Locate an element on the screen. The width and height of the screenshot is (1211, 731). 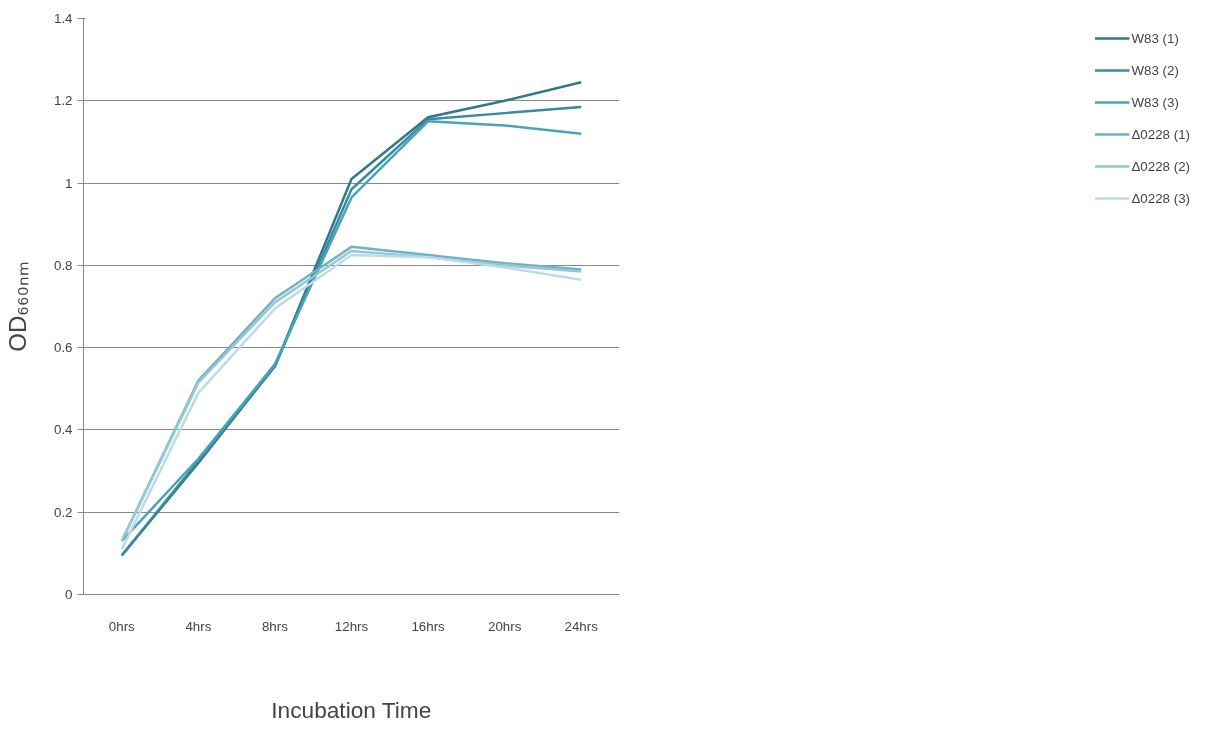
y-tick-label: 1 is located at coordinates (69, 183).